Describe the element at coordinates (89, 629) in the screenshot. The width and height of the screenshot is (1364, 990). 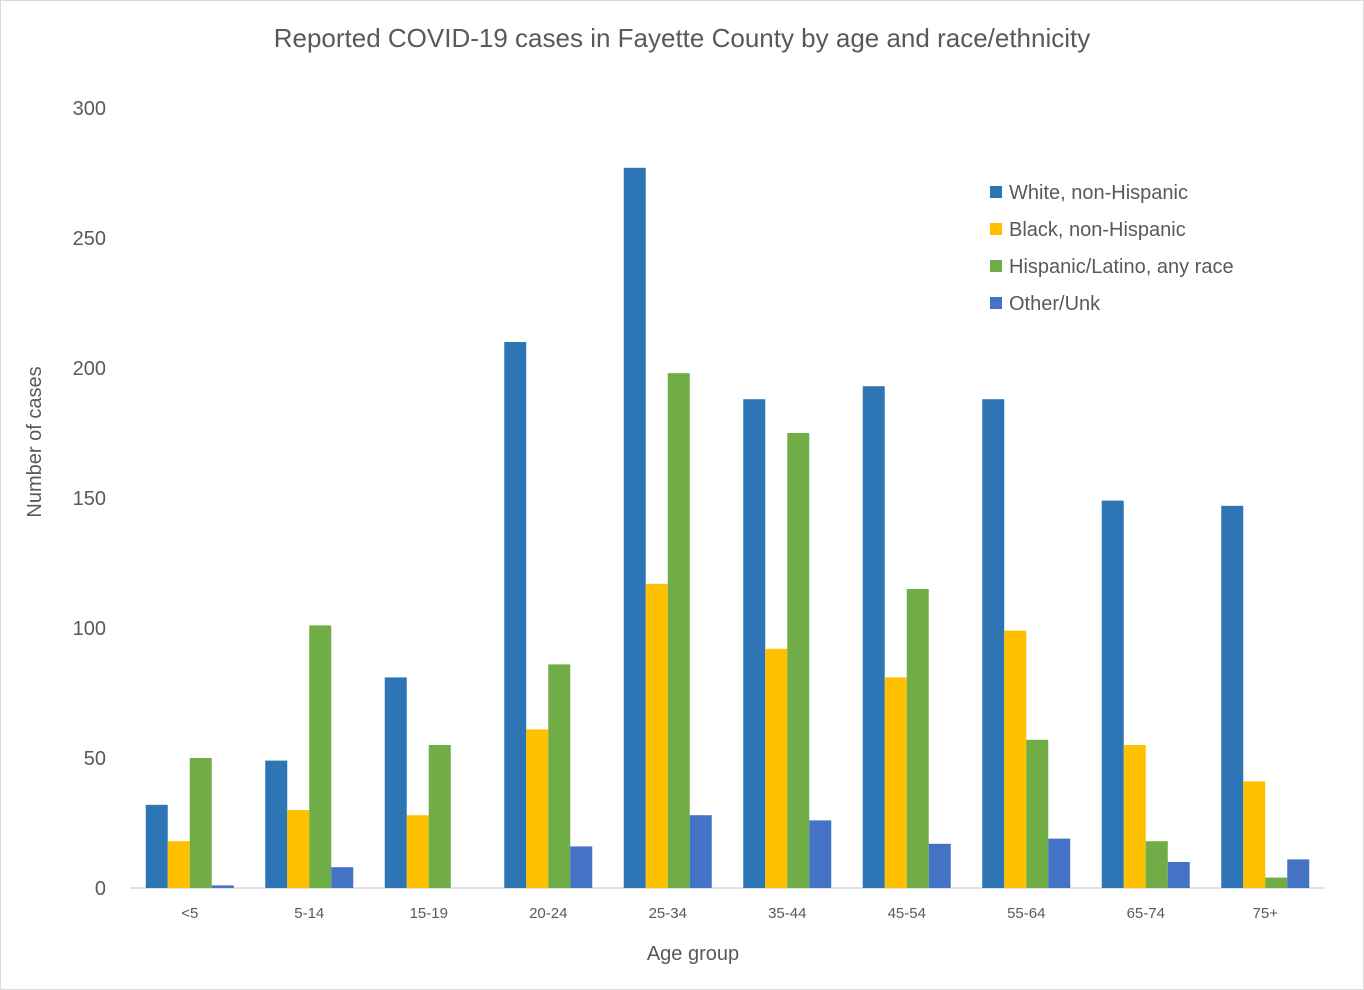
I see `y-tick-label: 100` at that location.